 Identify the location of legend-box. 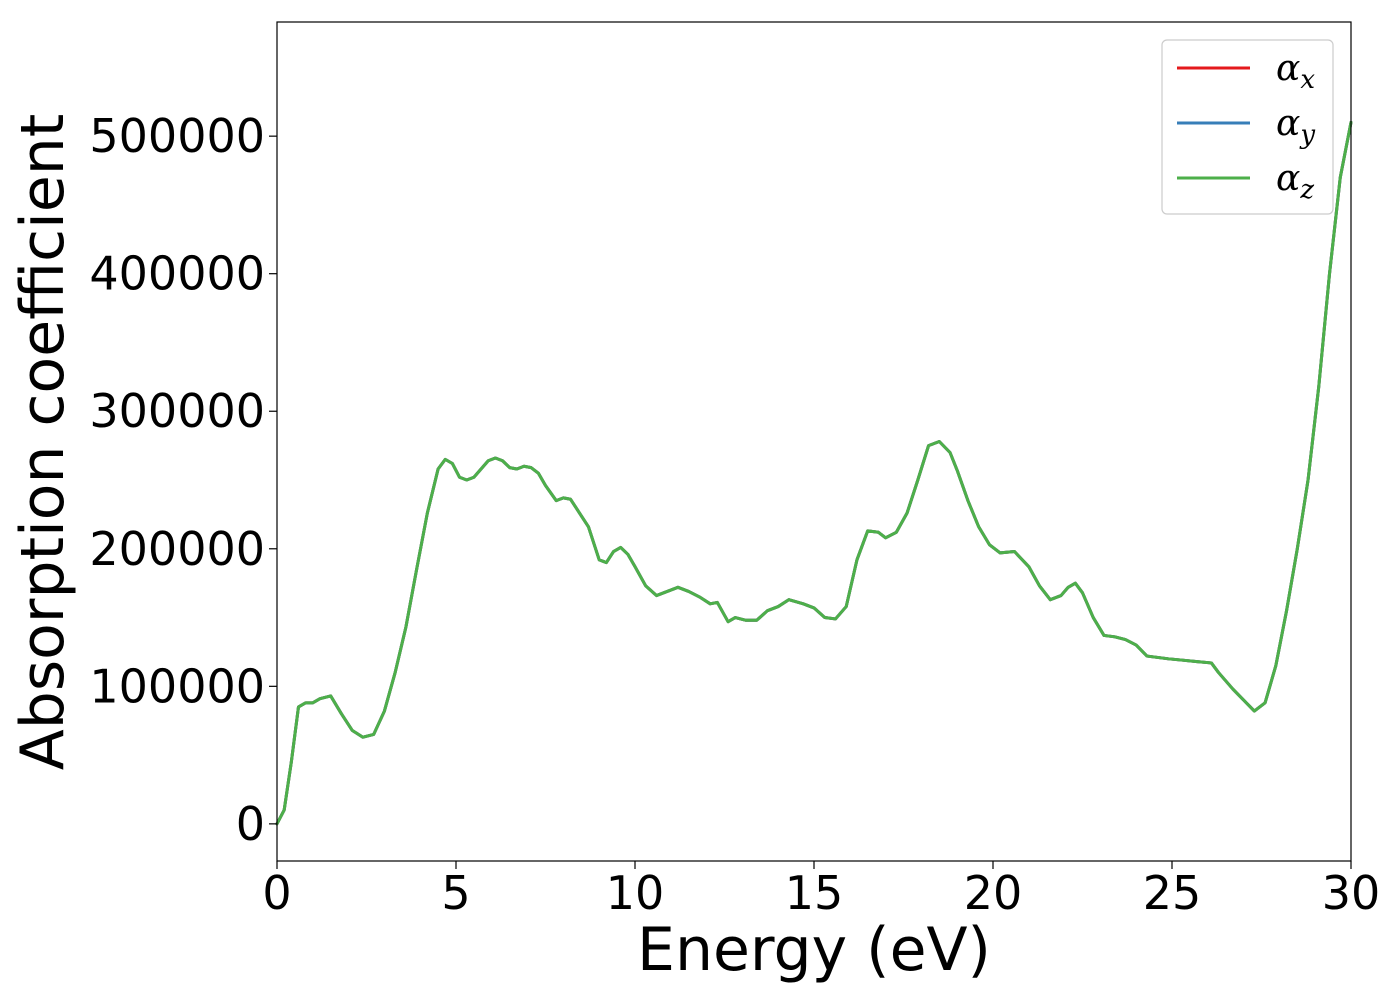
(1247, 127).